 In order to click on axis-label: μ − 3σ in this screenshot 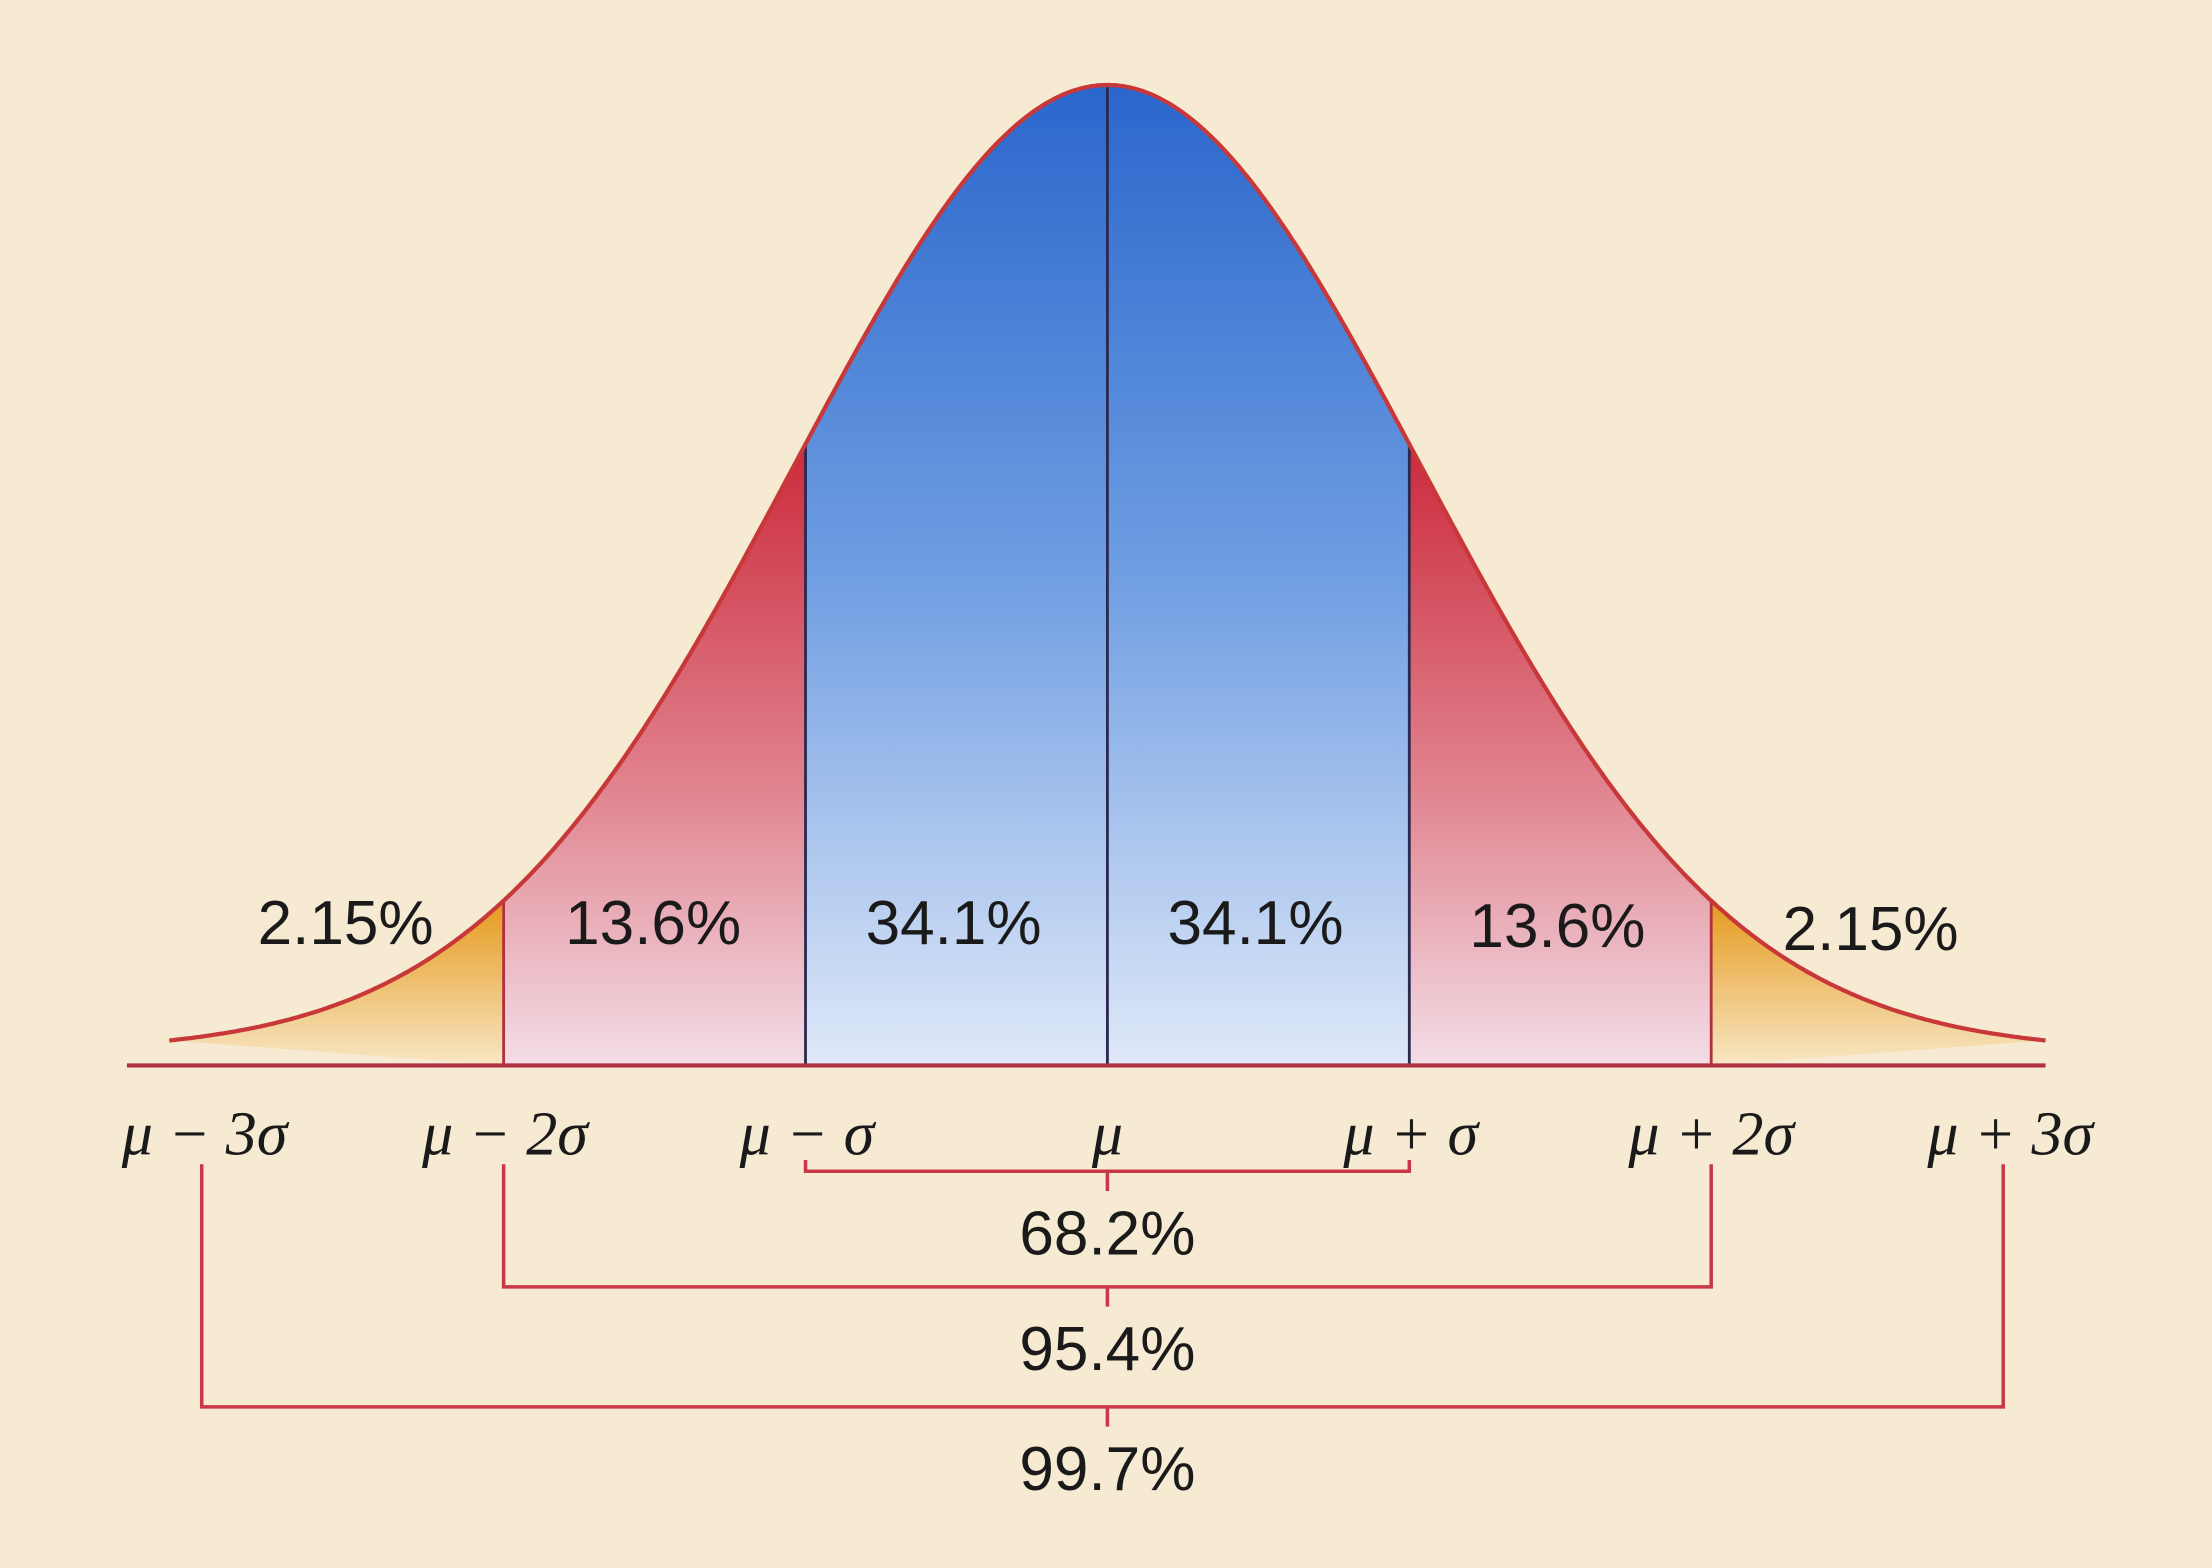, I will do `click(205, 1134)`.